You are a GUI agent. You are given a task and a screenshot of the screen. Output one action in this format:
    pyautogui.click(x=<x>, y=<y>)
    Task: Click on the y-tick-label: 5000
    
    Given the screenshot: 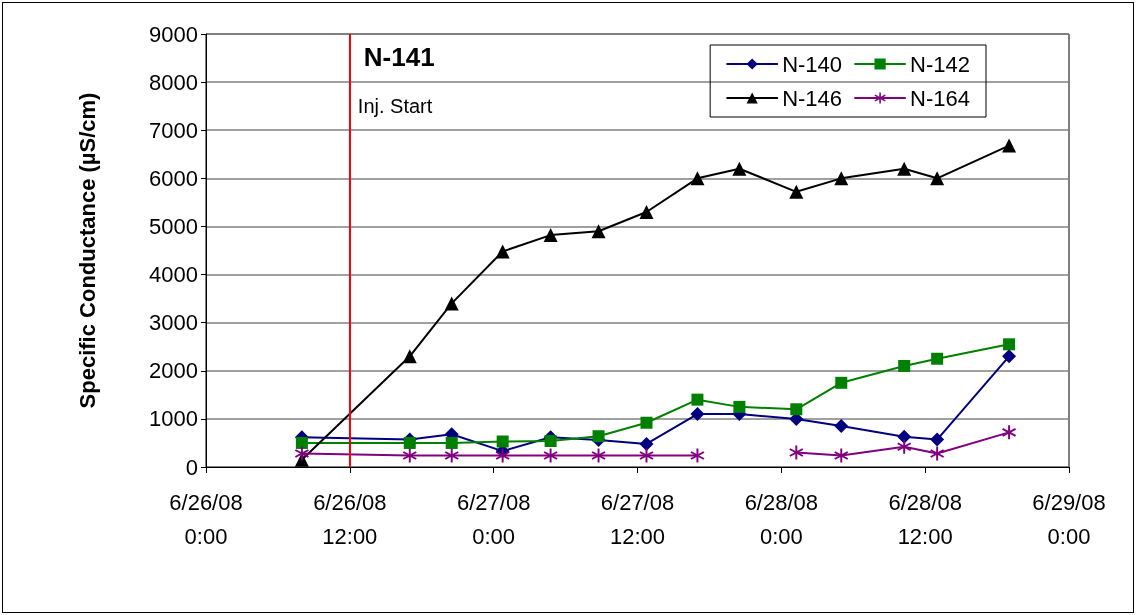 What is the action you would take?
    pyautogui.click(x=173, y=226)
    